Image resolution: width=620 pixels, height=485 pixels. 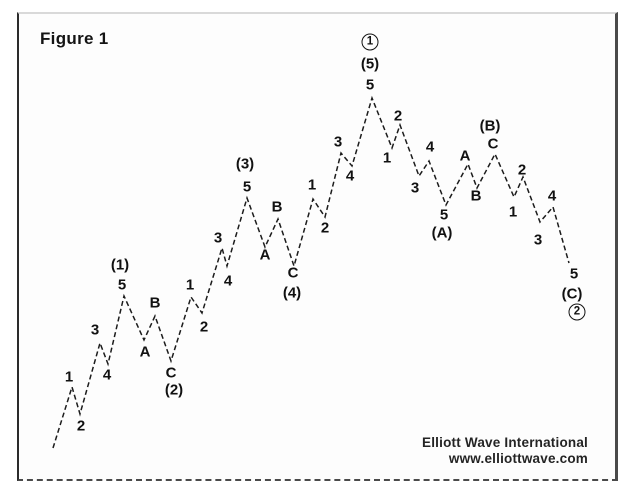 What do you see at coordinates (74, 38) in the screenshot?
I see `figure-title: Figure 1` at bounding box center [74, 38].